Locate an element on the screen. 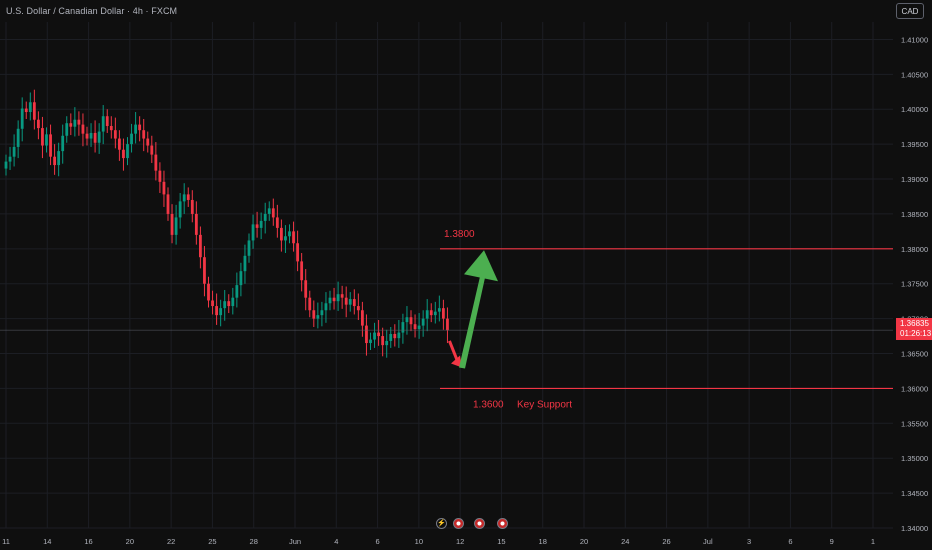 This screenshot has height=550, width=932. x-tick-label: Jul is located at coordinates (708, 541).